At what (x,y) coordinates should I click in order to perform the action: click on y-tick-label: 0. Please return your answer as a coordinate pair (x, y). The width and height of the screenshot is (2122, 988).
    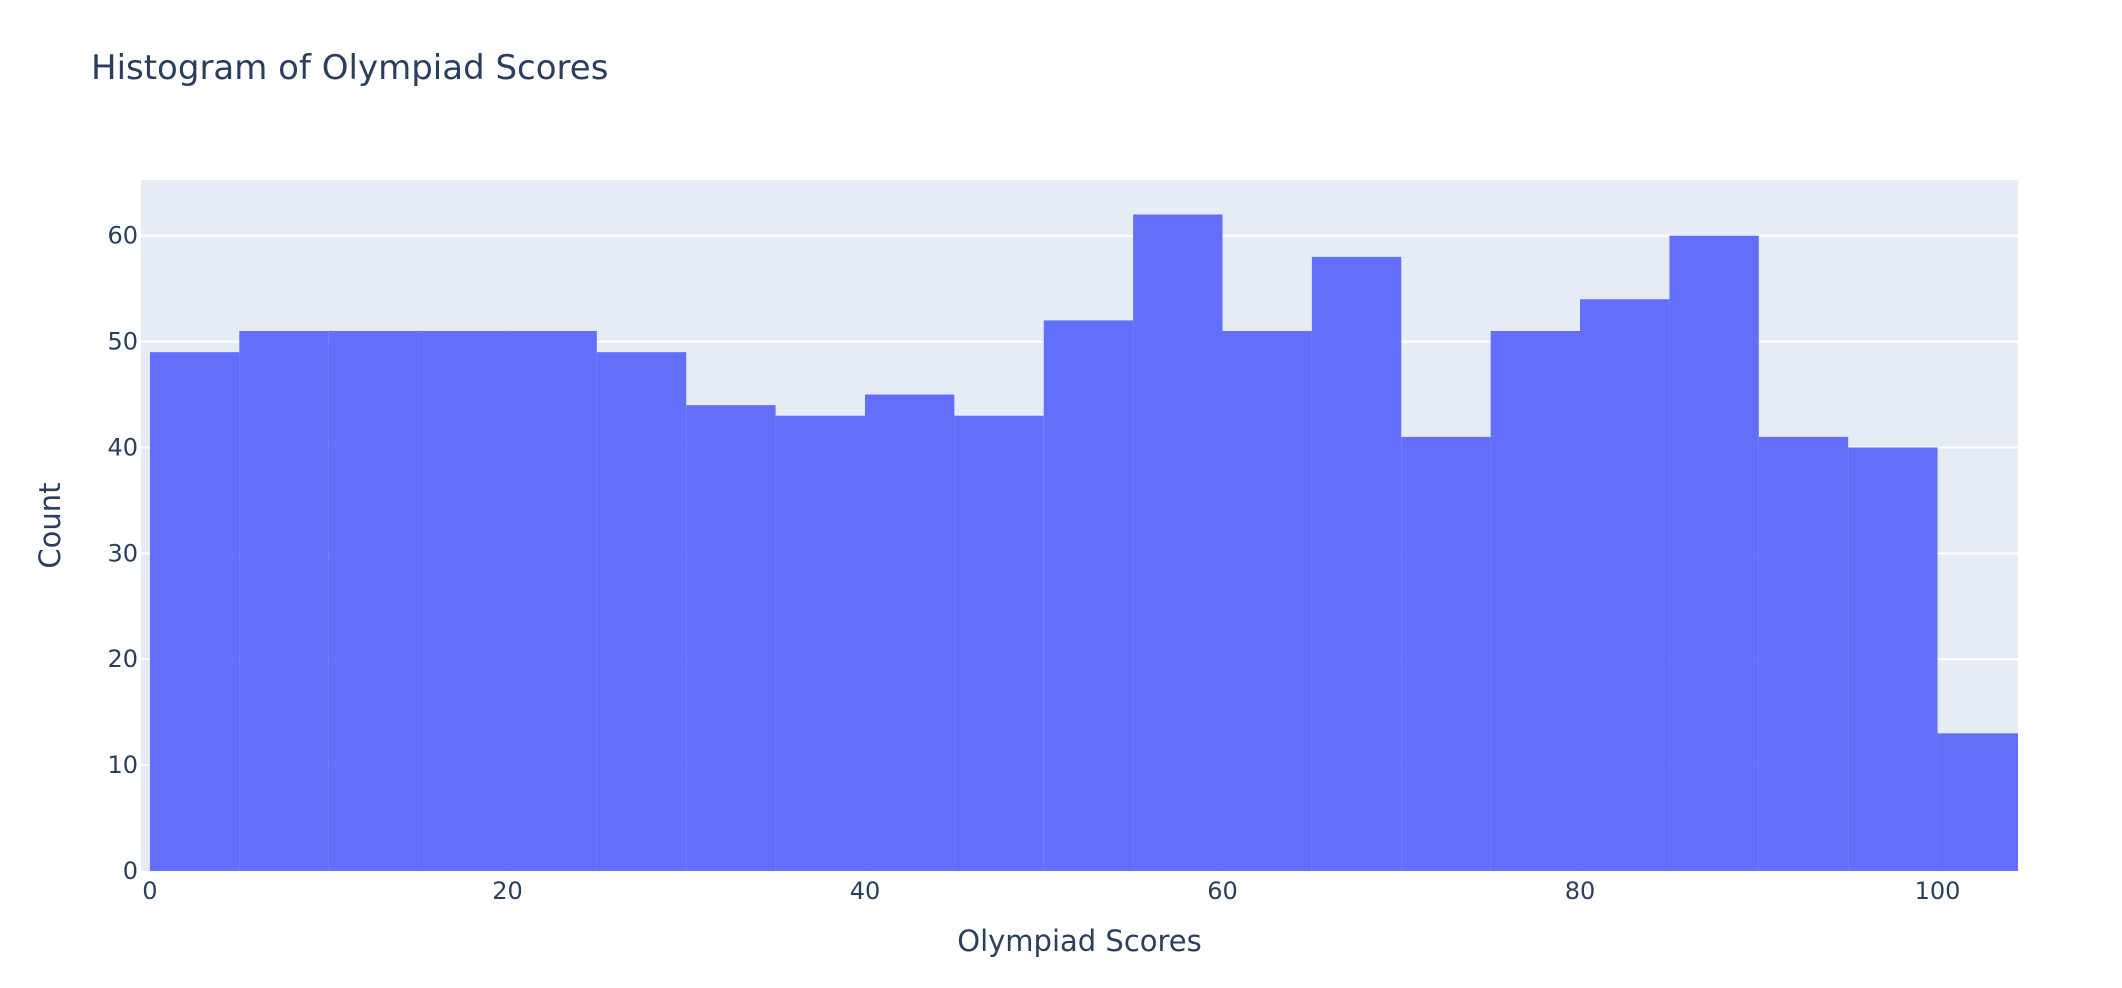
    Looking at the image, I should click on (130, 871).